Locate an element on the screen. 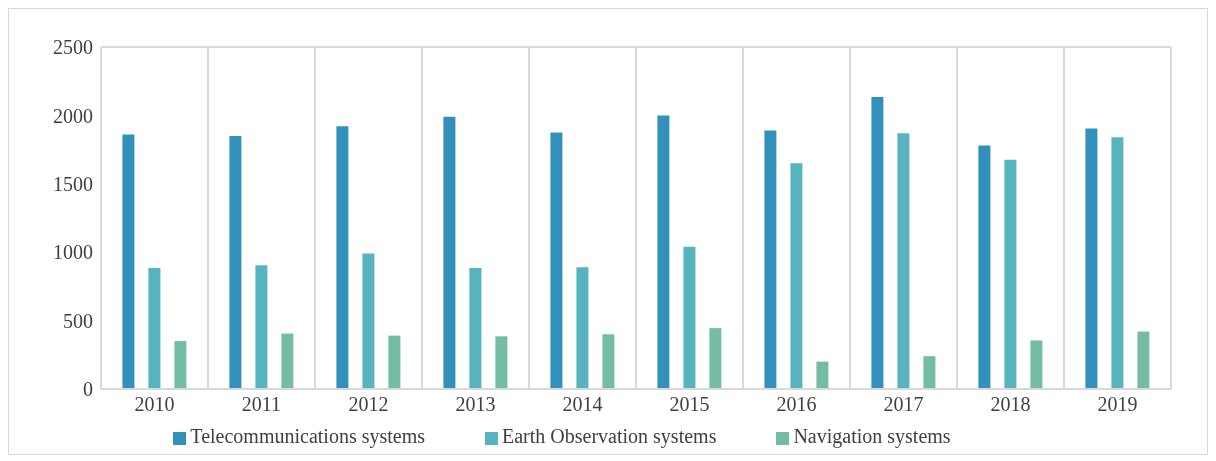 This screenshot has width=1216, height=461. legend-label: Earth Observation systems is located at coordinates (609, 436).